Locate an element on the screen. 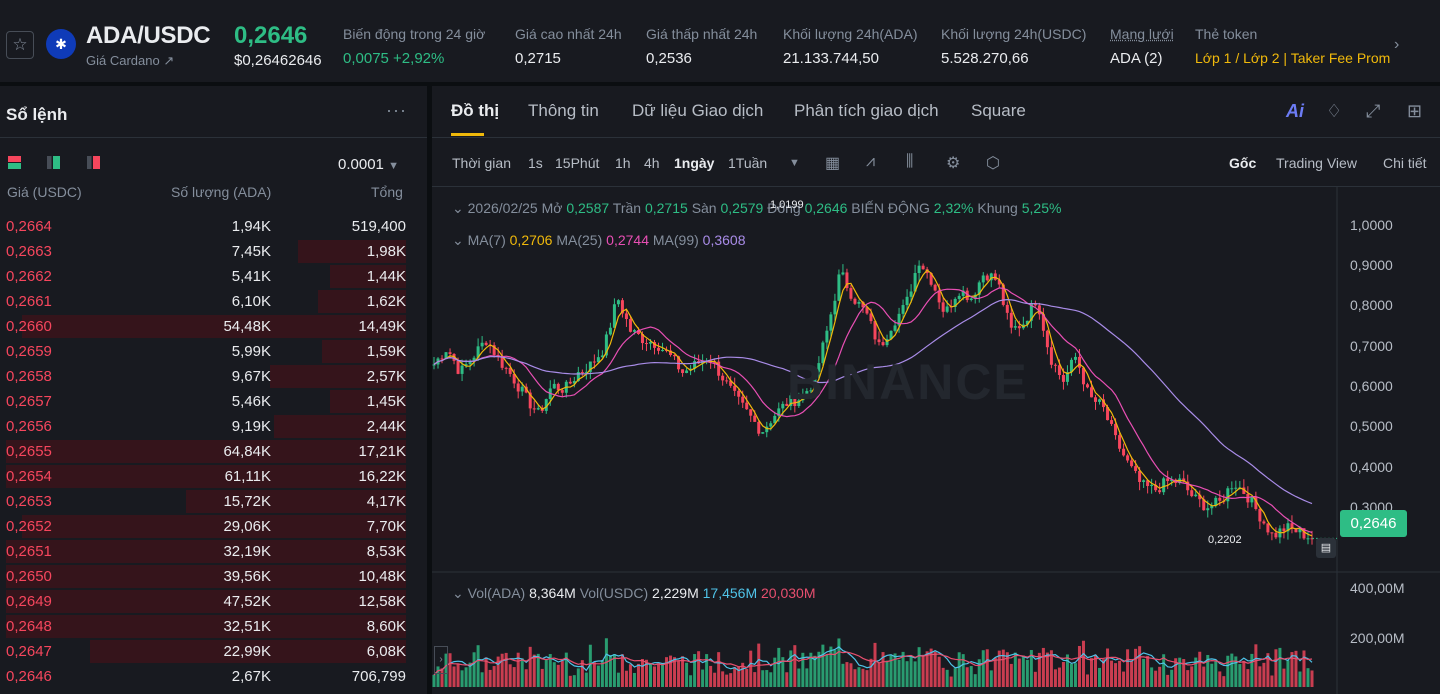  candles-icon: ⫼ is located at coordinates (910, 161).